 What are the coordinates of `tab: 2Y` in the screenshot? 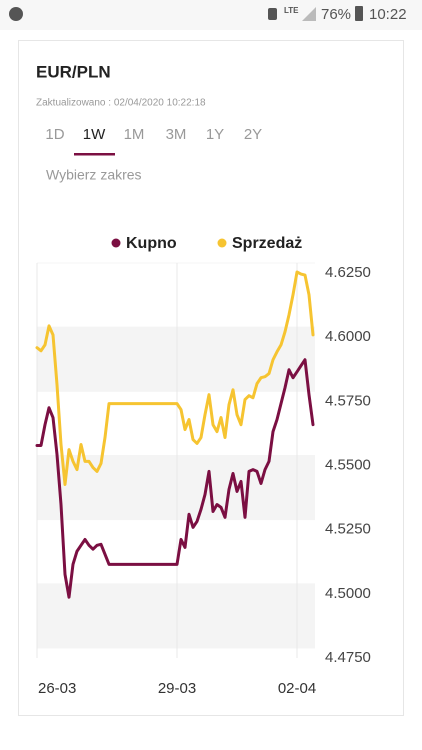 It's located at (253, 134).